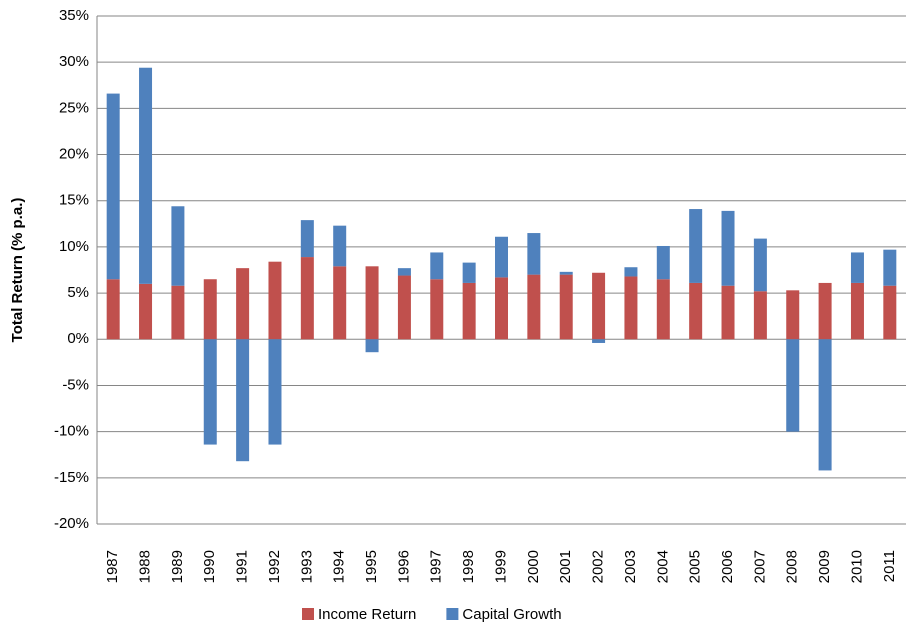  I want to click on x-tick-label: 2001, so click(565, 566).